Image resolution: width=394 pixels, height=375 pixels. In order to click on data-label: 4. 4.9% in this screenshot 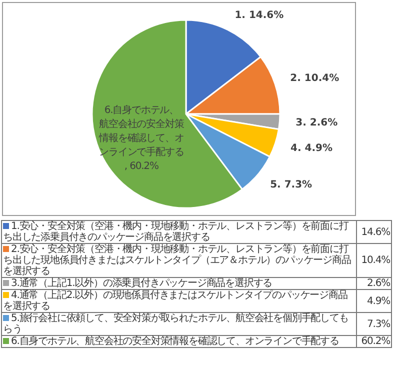, I will do `click(311, 148)`.